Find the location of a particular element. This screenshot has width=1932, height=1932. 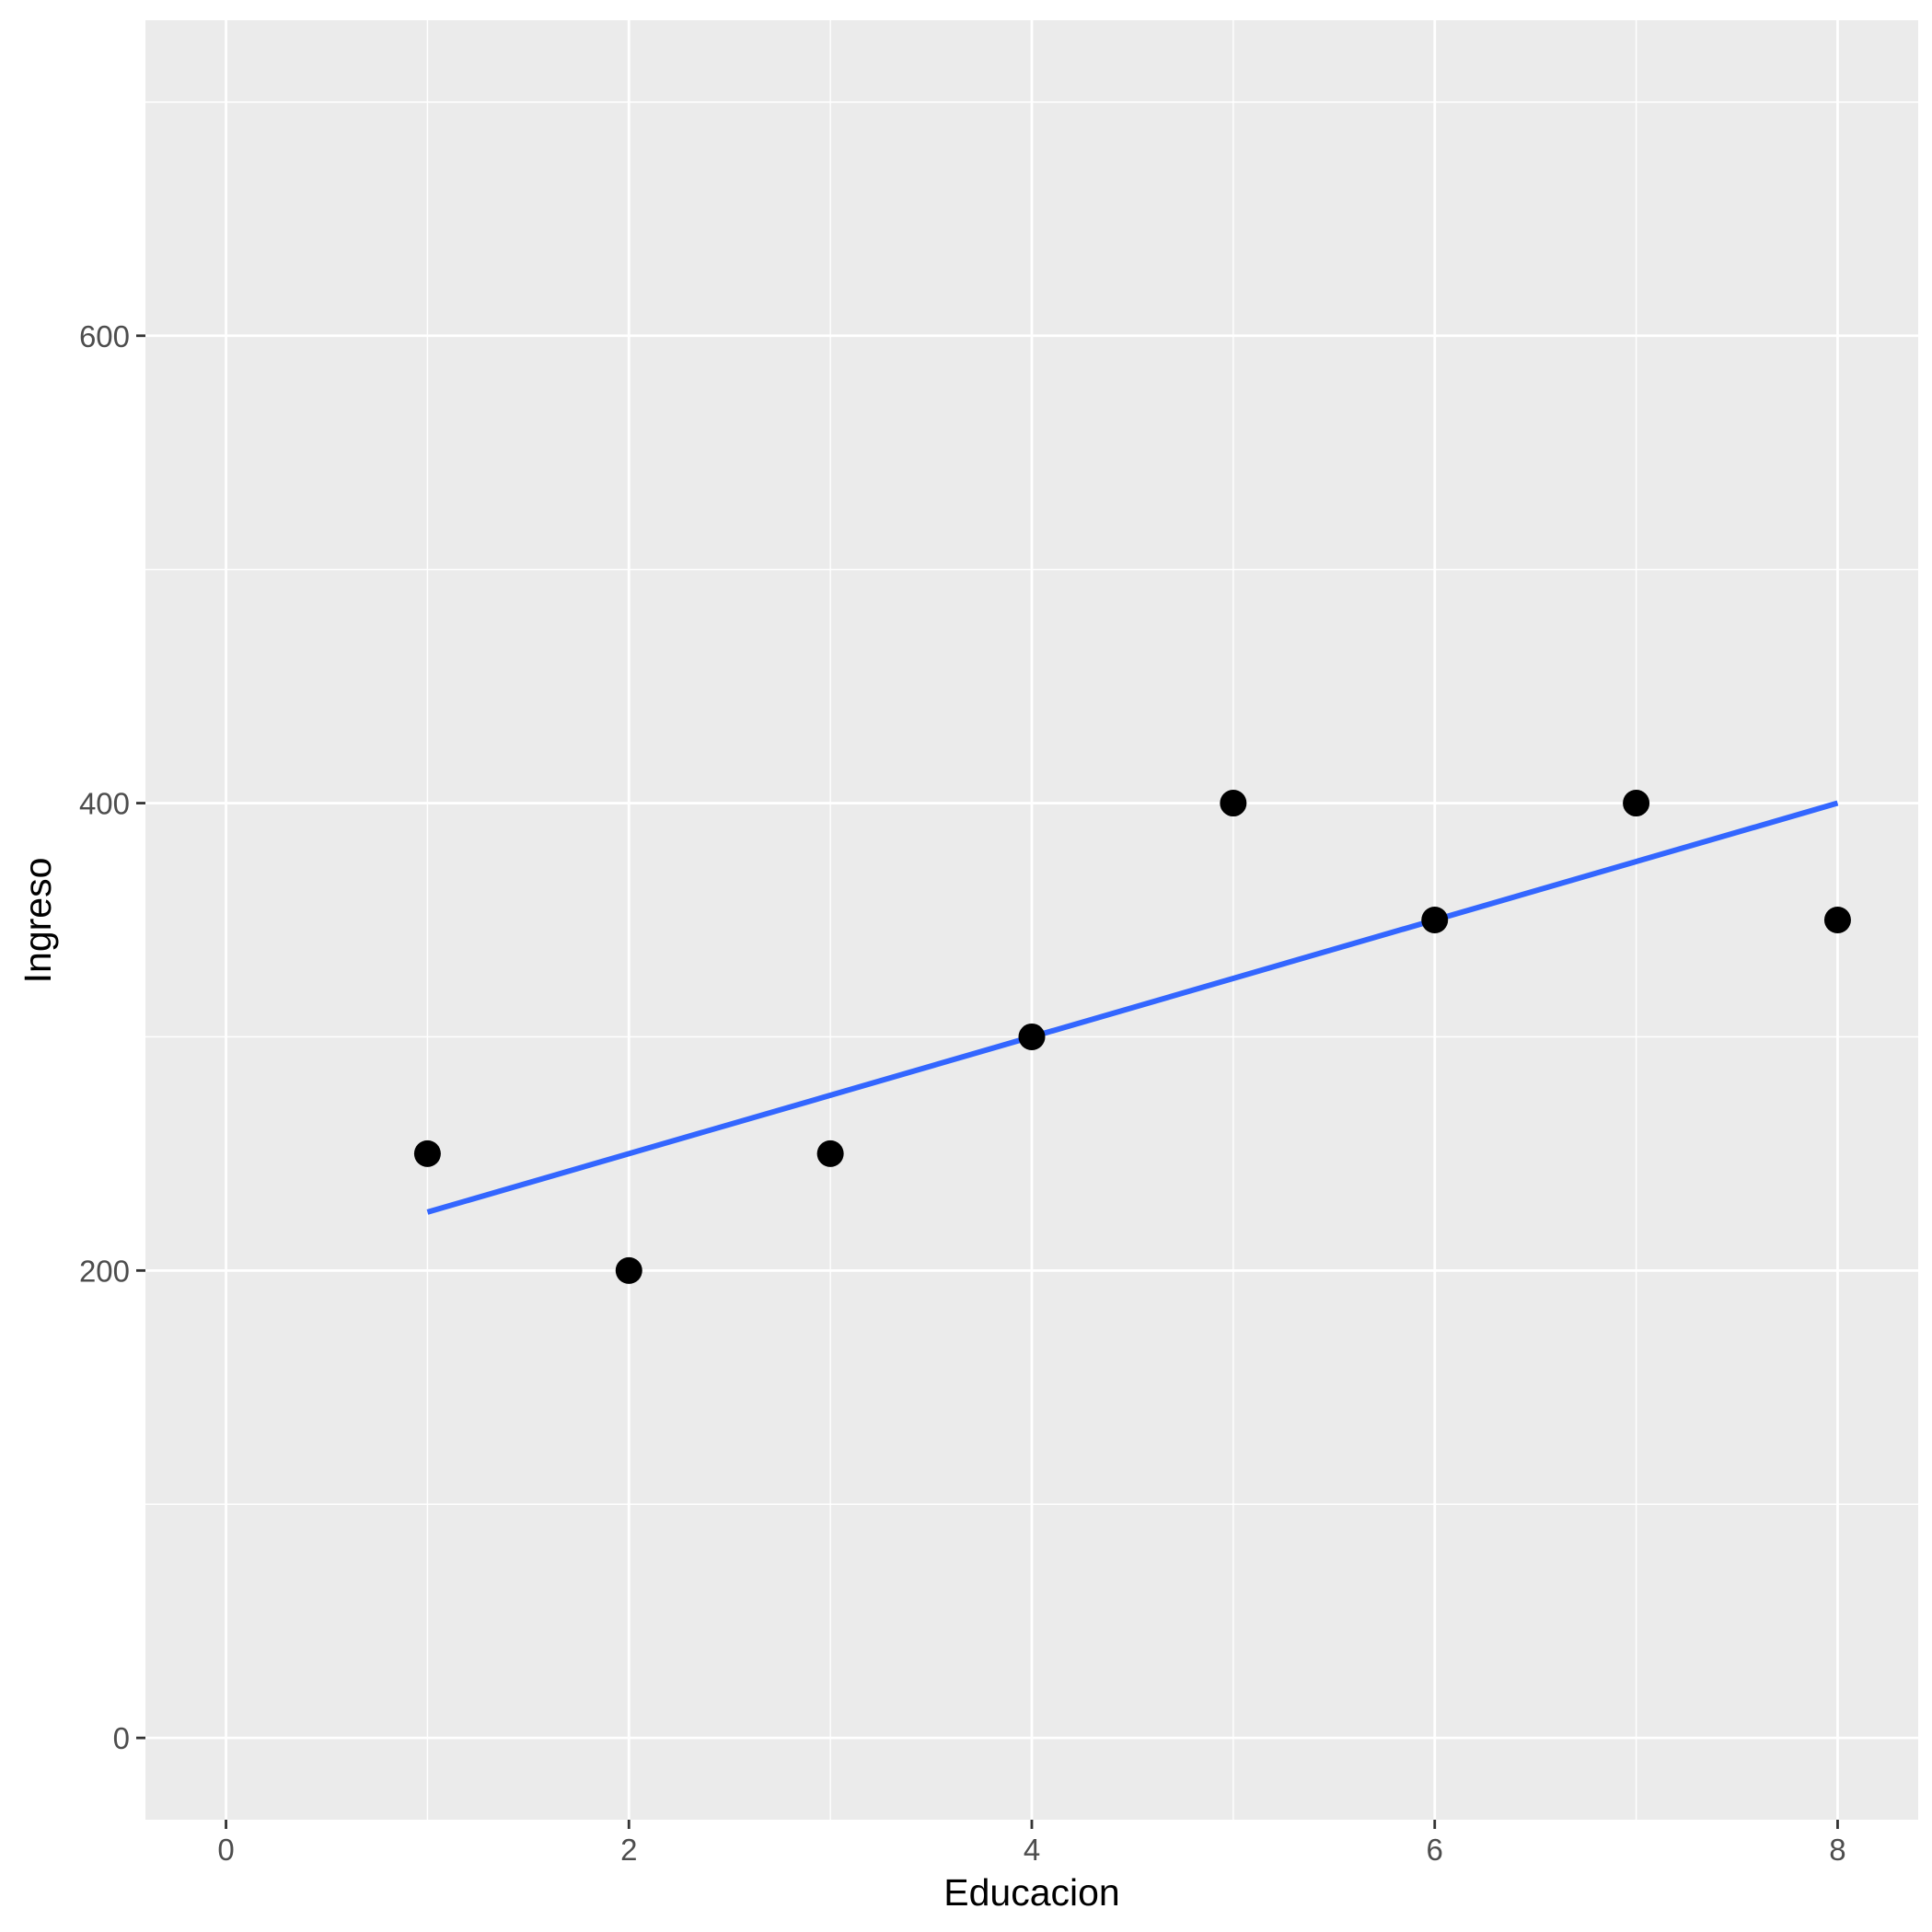

y-axis-title: Ingreso is located at coordinates (38, 921).